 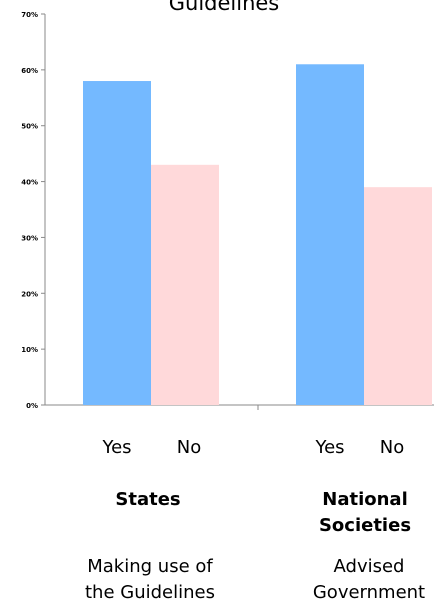 What do you see at coordinates (224, 7) in the screenshot?
I see `chart-title: Guidelines` at bounding box center [224, 7].